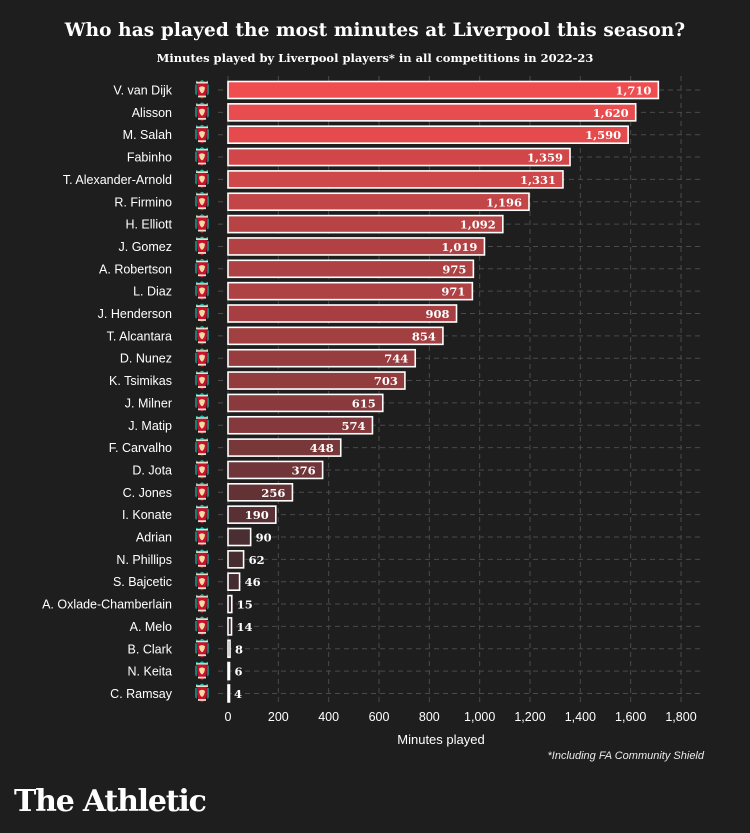  What do you see at coordinates (151, 627) in the screenshot?
I see `category-label: A. Melo` at bounding box center [151, 627].